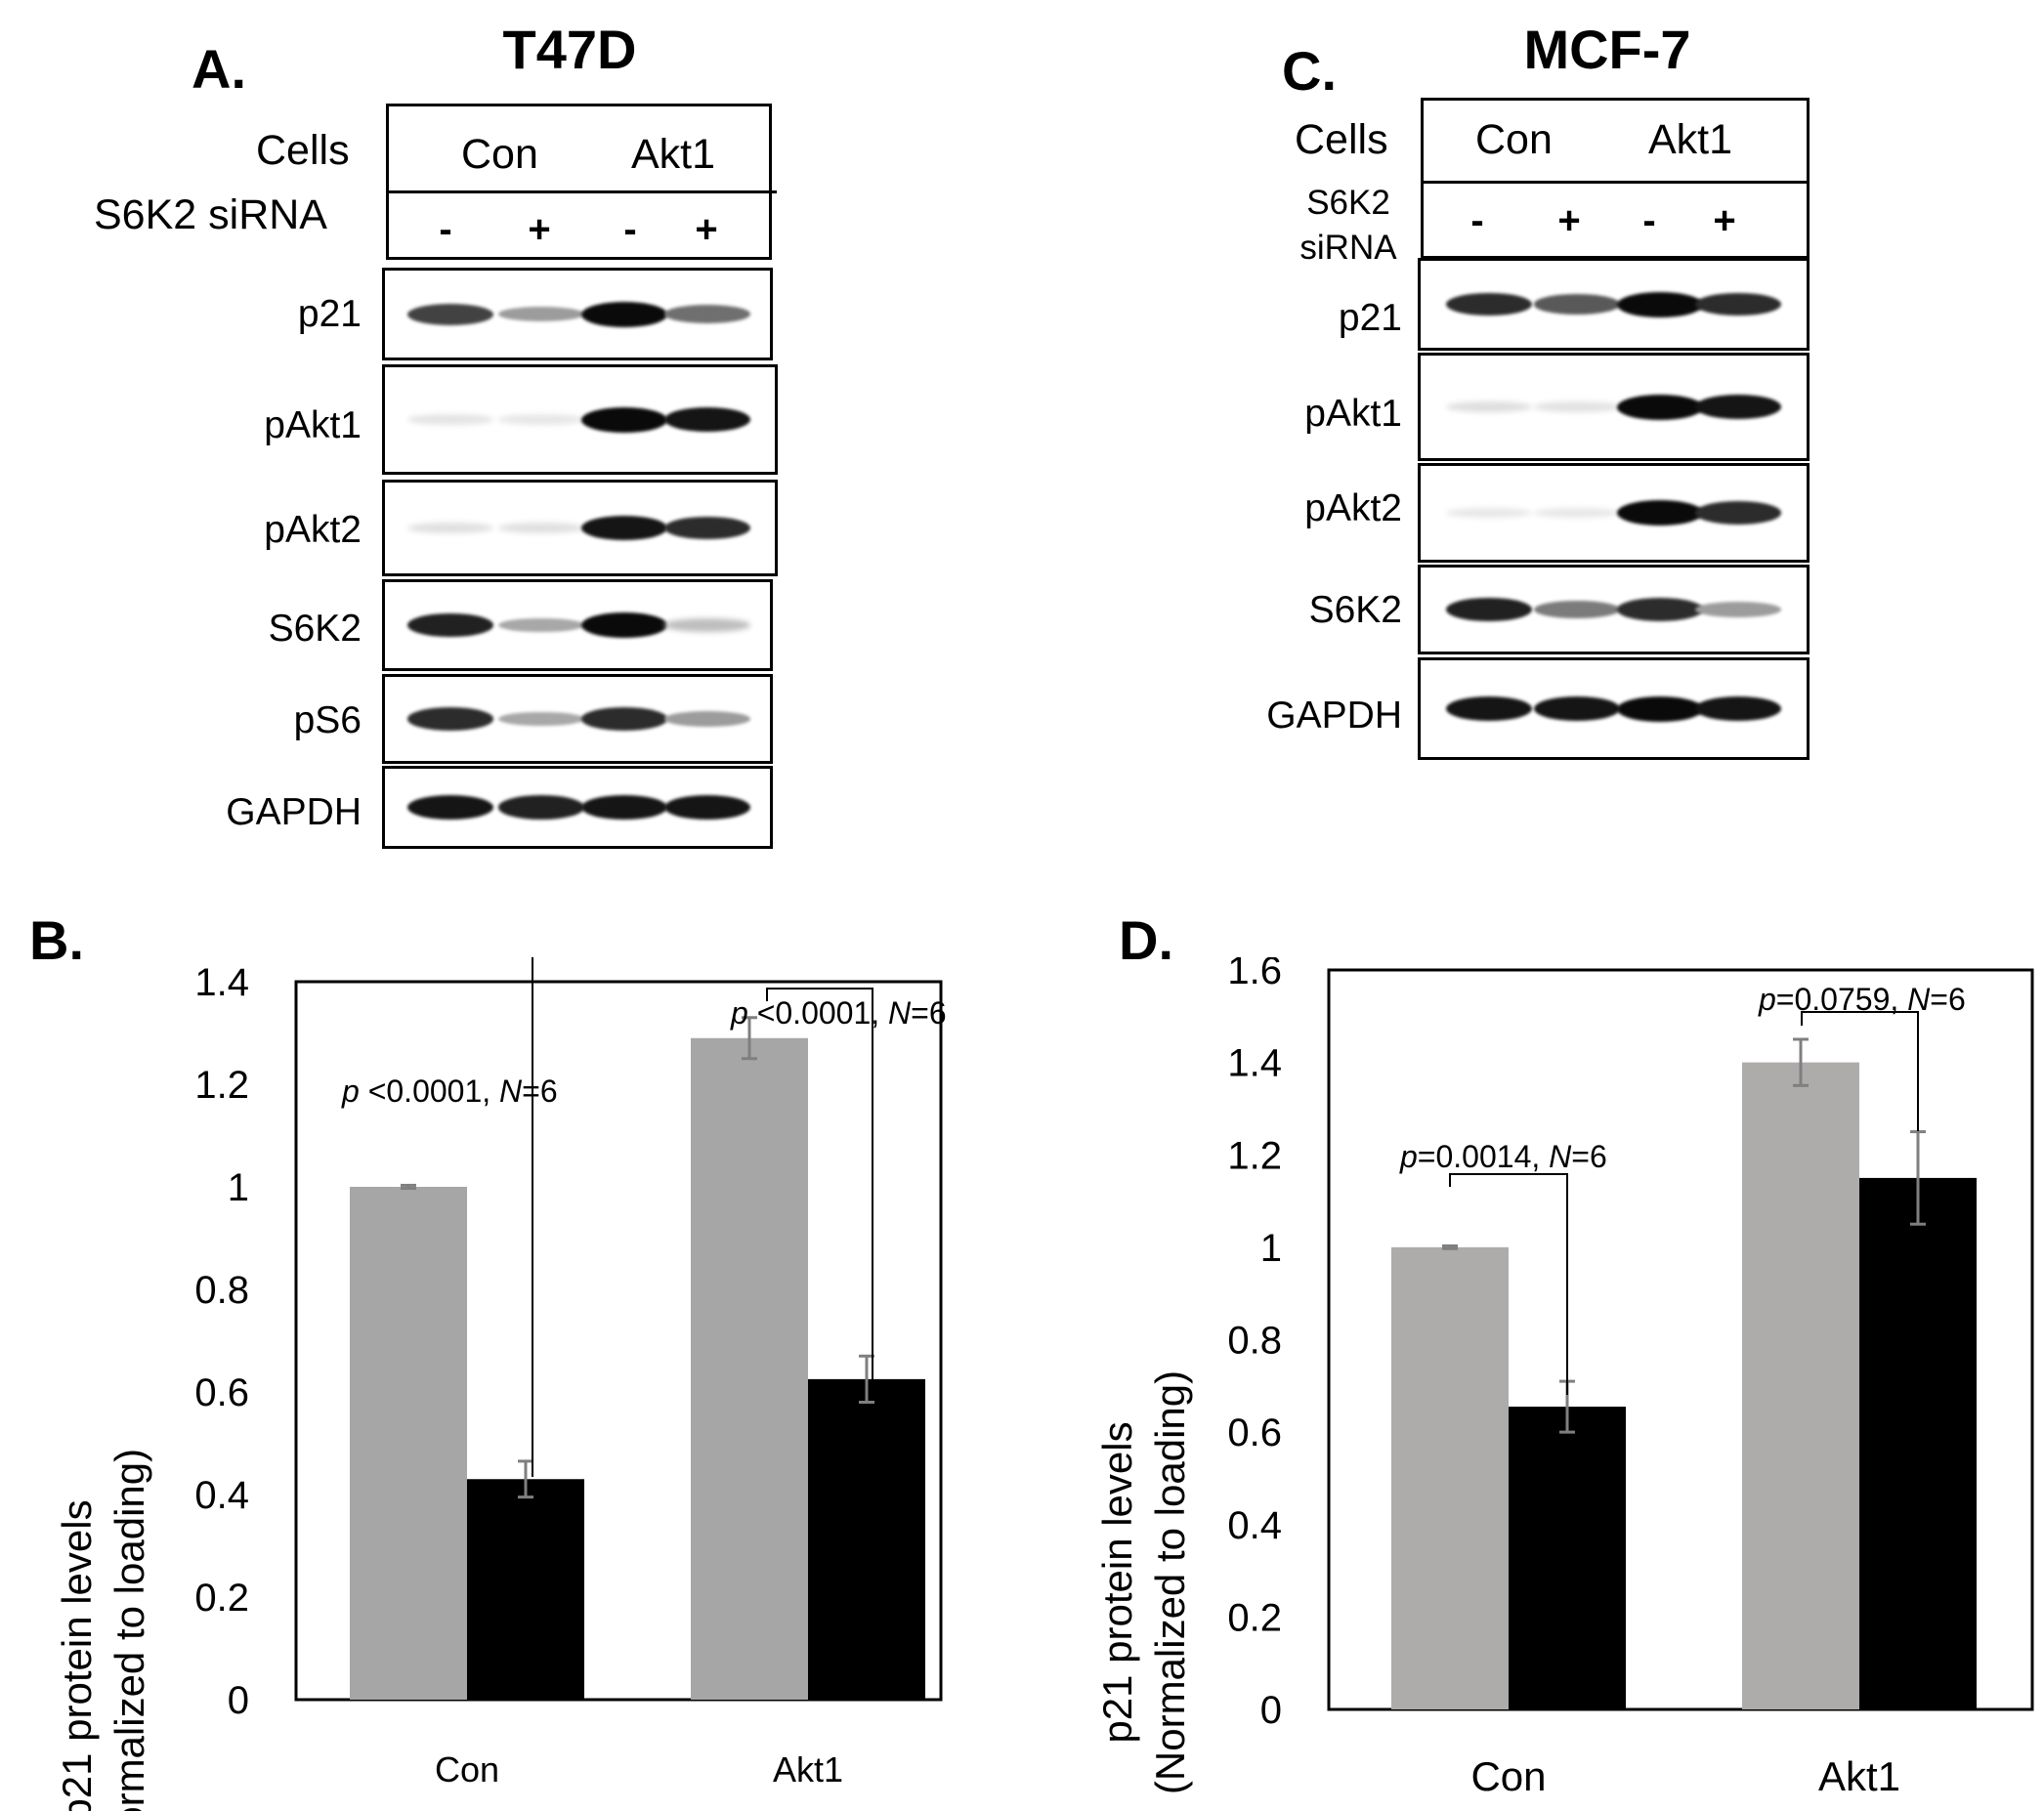  Describe the element at coordinates (238, 1187) in the screenshot. I see `y-tick-label: 1` at that location.